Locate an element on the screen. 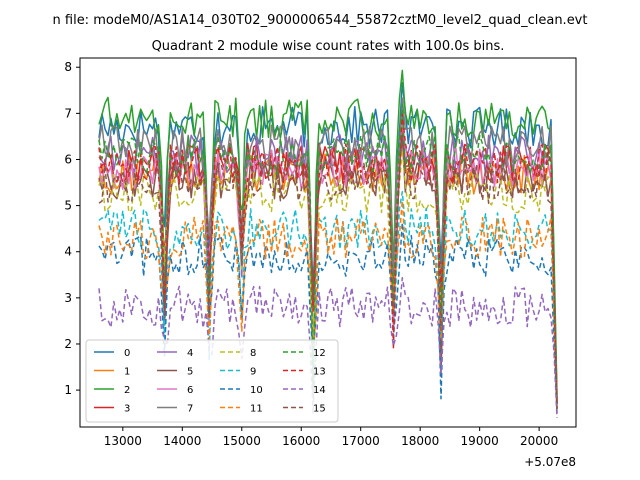  y-tick-label: 1 is located at coordinates (68, 390).